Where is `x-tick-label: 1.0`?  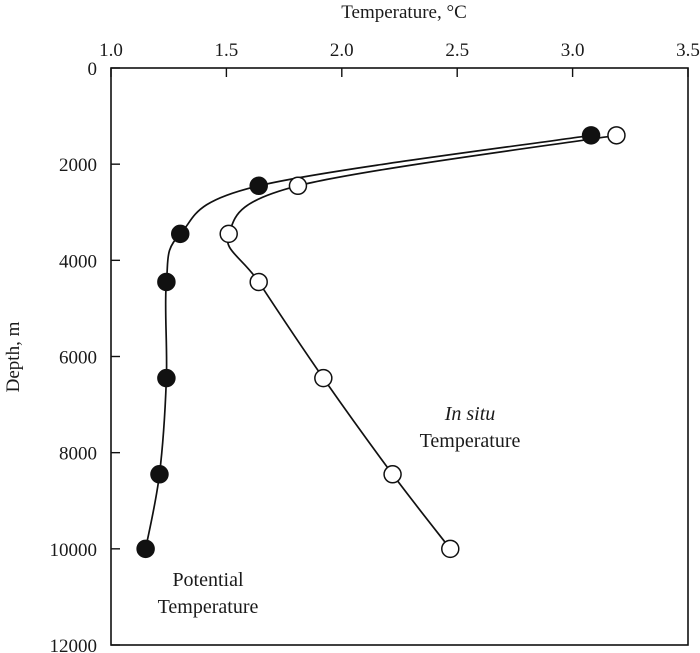 x-tick-label: 1.0 is located at coordinates (111, 50).